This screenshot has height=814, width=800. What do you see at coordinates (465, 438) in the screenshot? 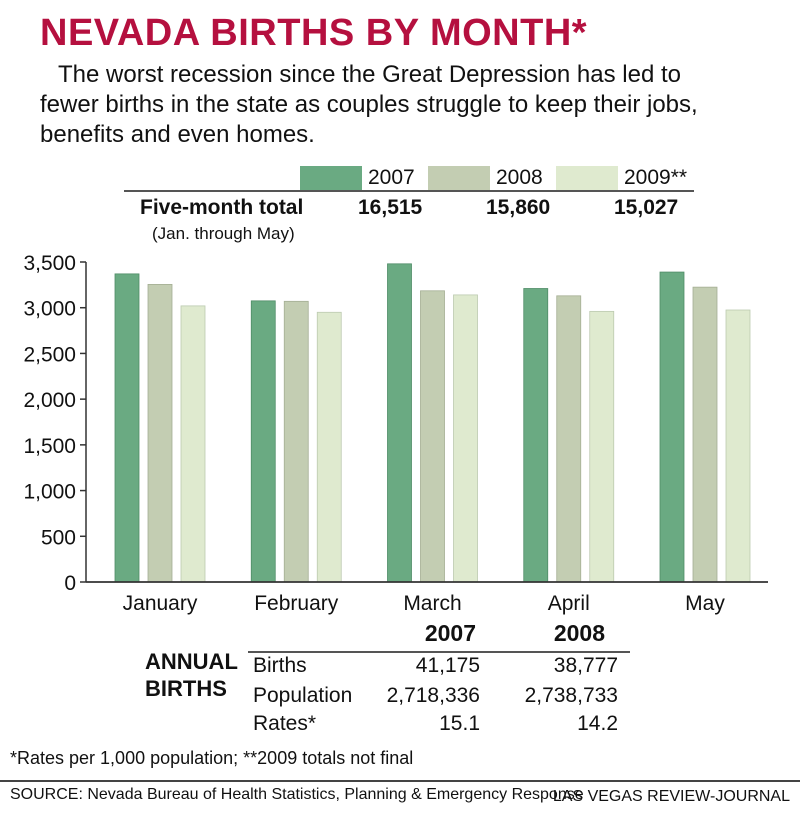
I see `bar-march-2009` at bounding box center [465, 438].